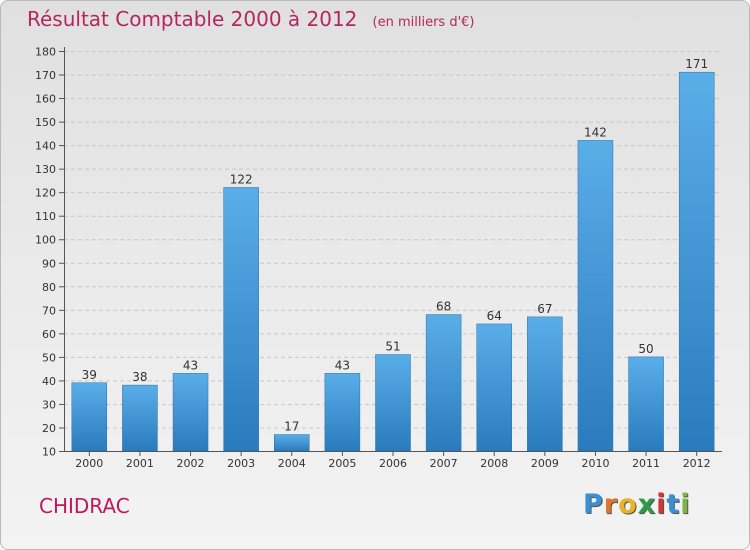 Image resolution: width=750 pixels, height=550 pixels. What do you see at coordinates (673, 504) in the screenshot?
I see `logo-letter: t` at bounding box center [673, 504].